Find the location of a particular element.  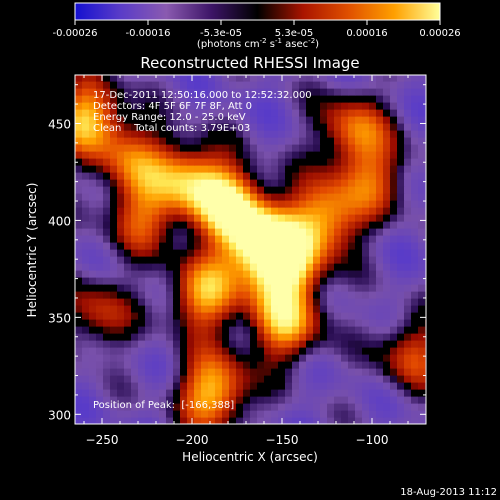

annotation-clean: Clean Total counts: 3.79E+03 is located at coordinates (171, 128).